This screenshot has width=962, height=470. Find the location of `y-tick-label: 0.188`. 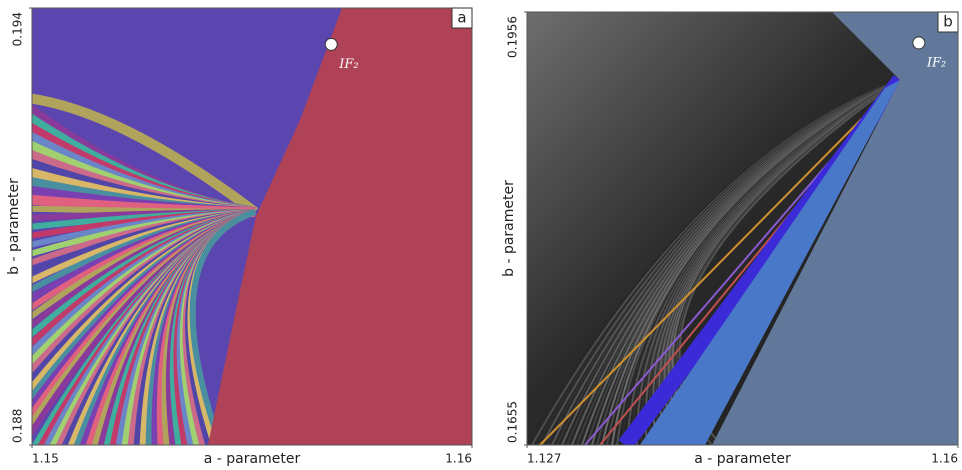

y-tick-label: 0.188 is located at coordinates (18, 426).